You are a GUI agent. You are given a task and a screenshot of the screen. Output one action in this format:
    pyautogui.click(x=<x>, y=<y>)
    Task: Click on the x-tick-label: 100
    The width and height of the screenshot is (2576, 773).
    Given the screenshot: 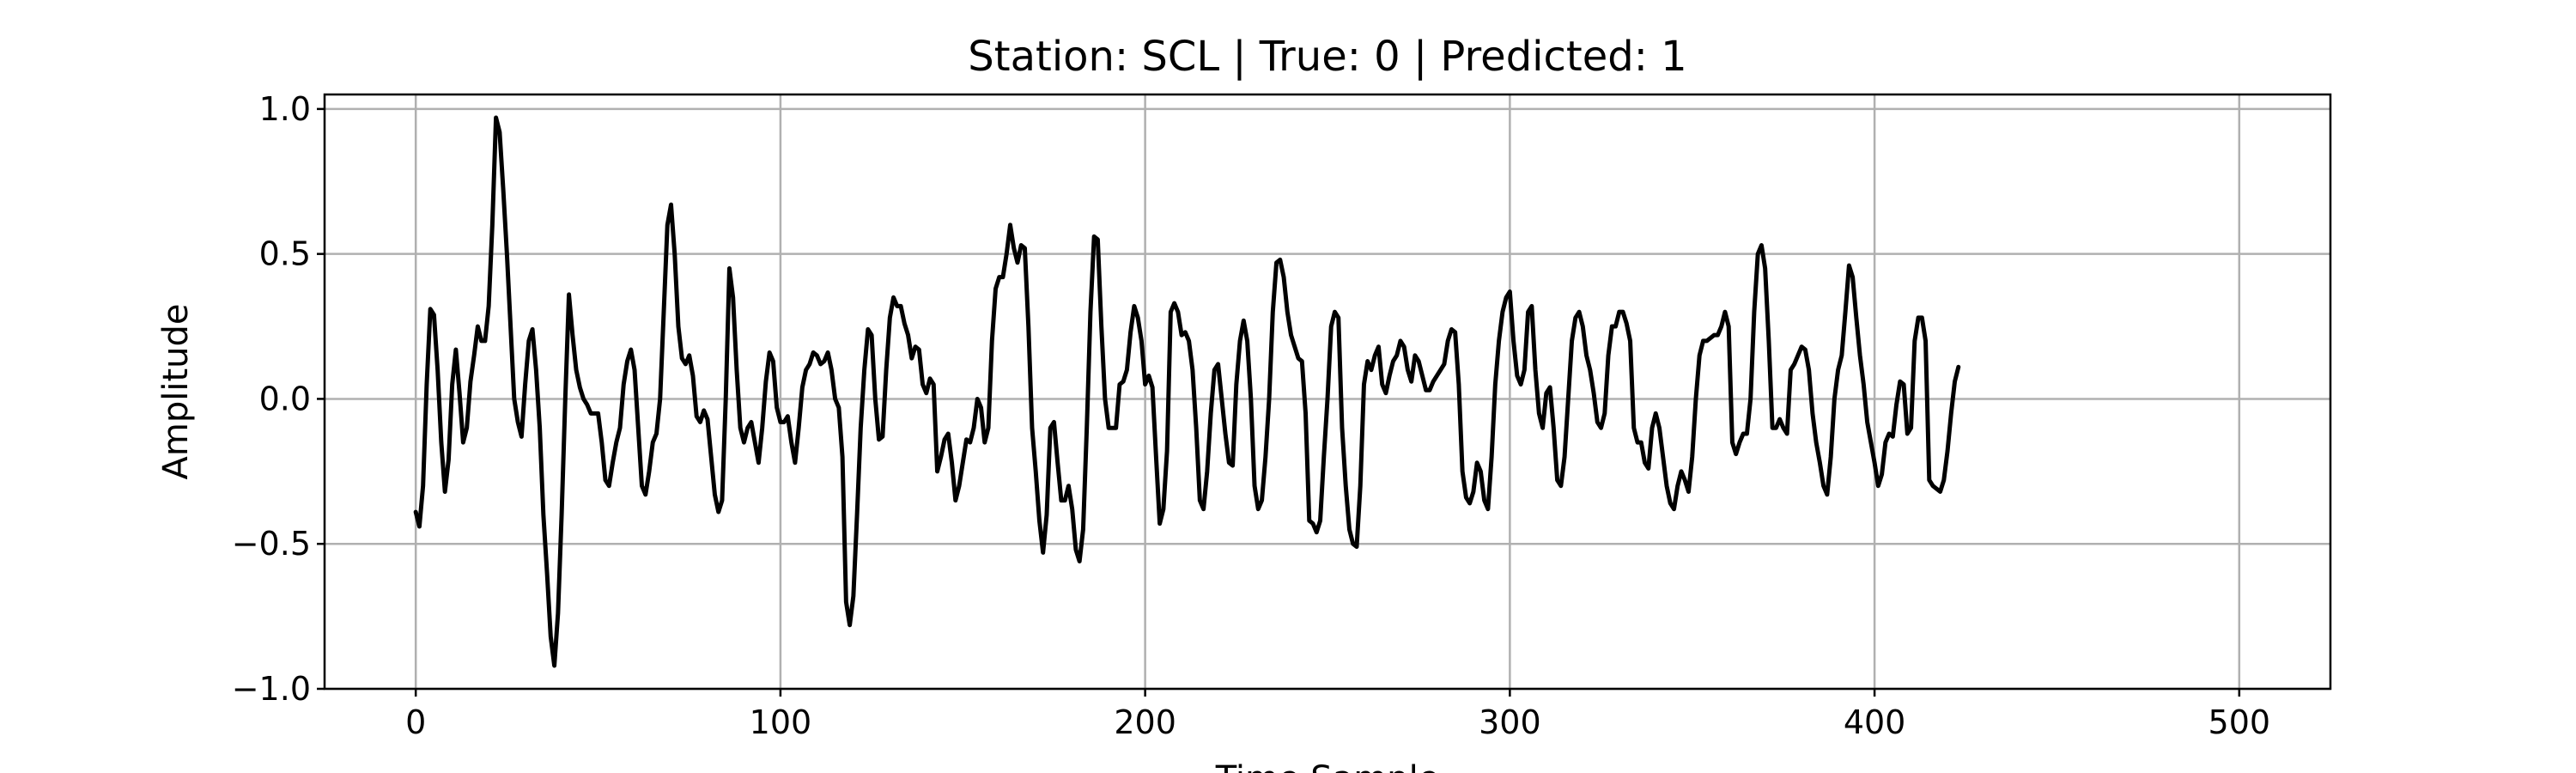 What is the action you would take?
    pyautogui.click(x=781, y=722)
    